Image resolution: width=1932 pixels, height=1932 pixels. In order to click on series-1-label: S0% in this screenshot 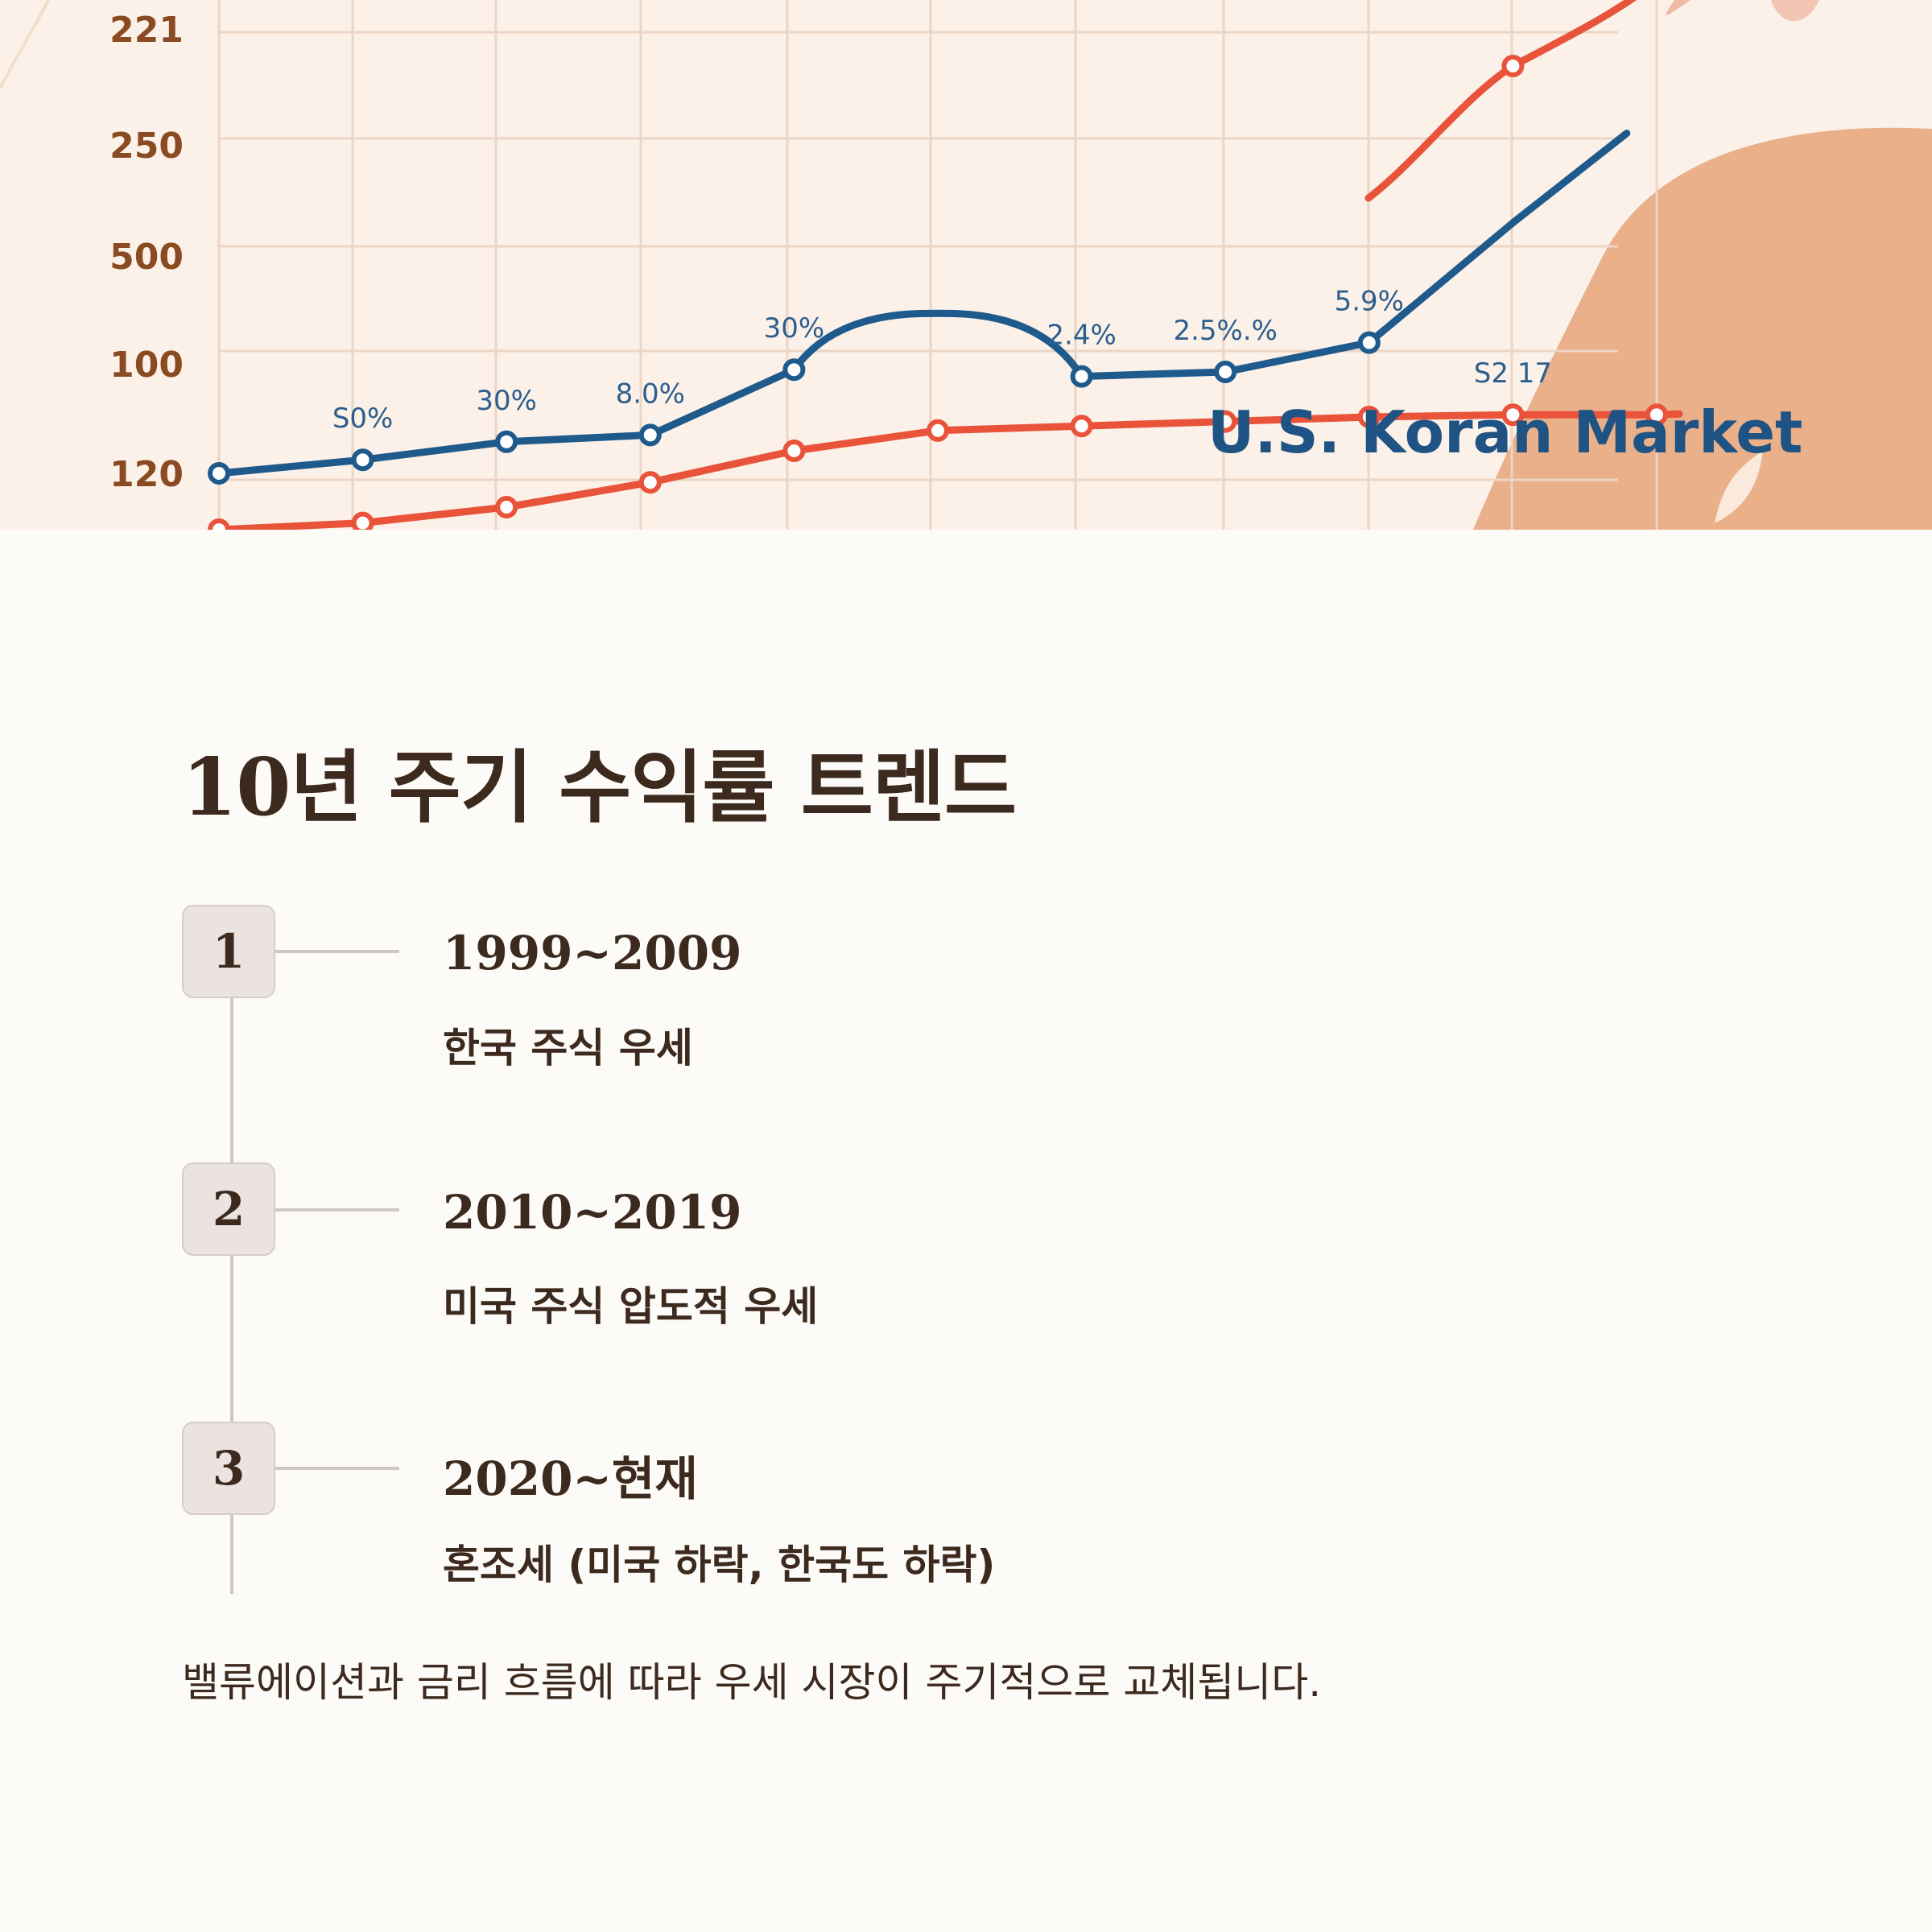, I will do `click(363, 418)`.